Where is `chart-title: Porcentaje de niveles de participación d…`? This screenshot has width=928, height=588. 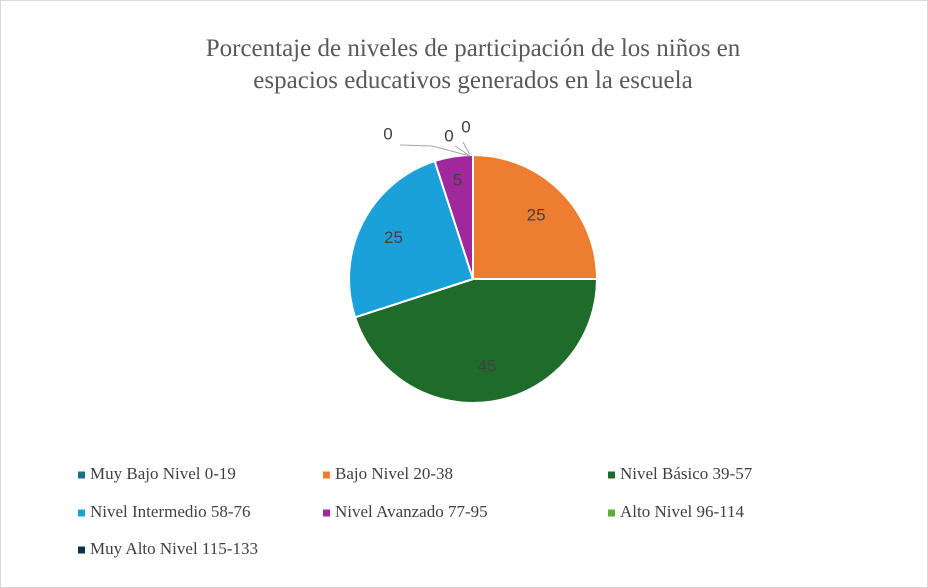
chart-title: Porcentaje de niveles de participación d… is located at coordinates (473, 48).